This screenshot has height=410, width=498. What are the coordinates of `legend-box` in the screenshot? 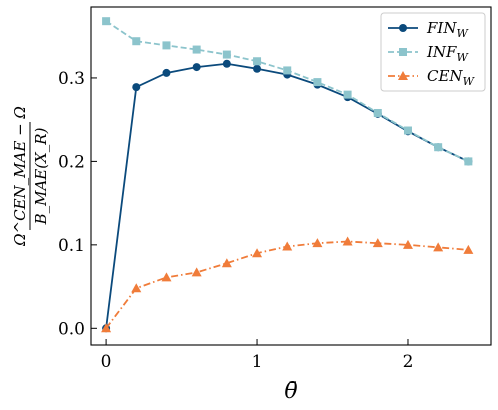 It's located at (433, 52).